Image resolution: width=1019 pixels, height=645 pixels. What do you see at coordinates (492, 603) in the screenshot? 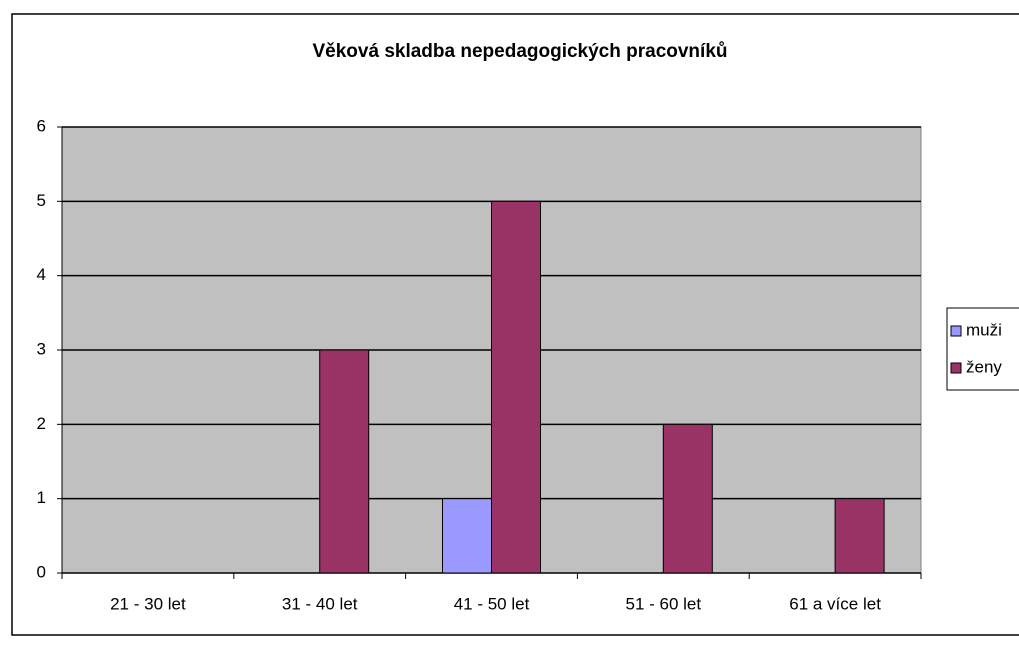
I see `x-tick-label: 41 - 50 let` at bounding box center [492, 603].